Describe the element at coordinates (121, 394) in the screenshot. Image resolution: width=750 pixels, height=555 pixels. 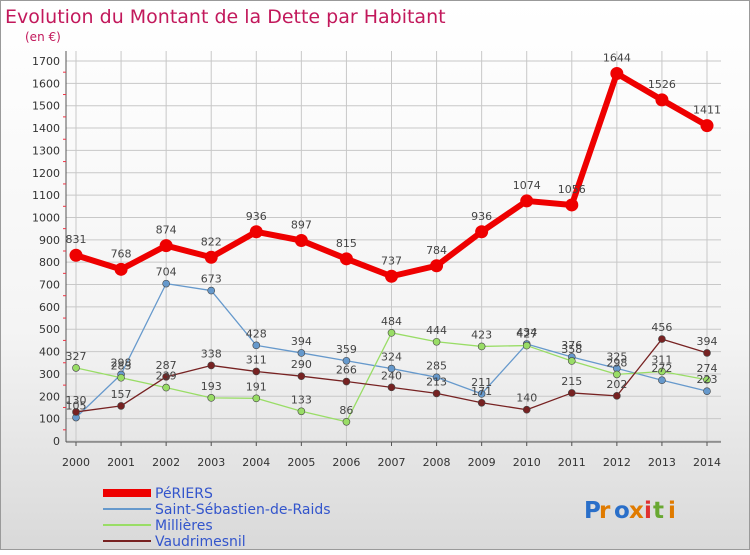
I see `data-label: 157` at that location.